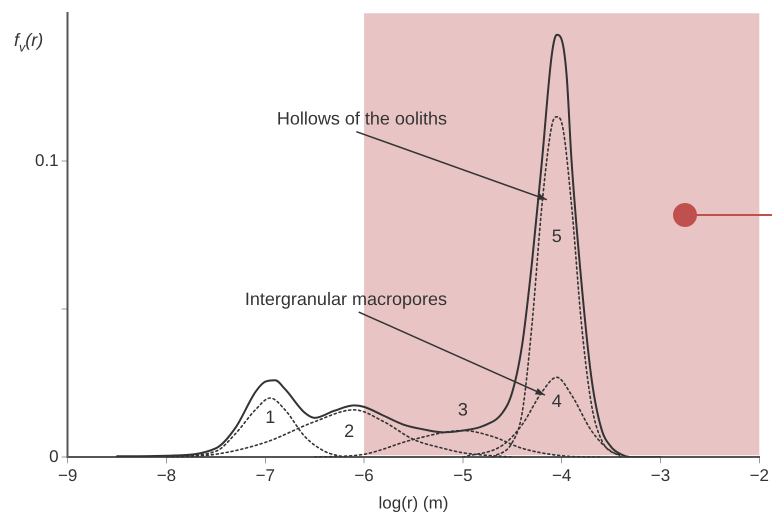  Describe the element at coordinates (54, 456) in the screenshot. I see `y-tick-label: 0` at that location.